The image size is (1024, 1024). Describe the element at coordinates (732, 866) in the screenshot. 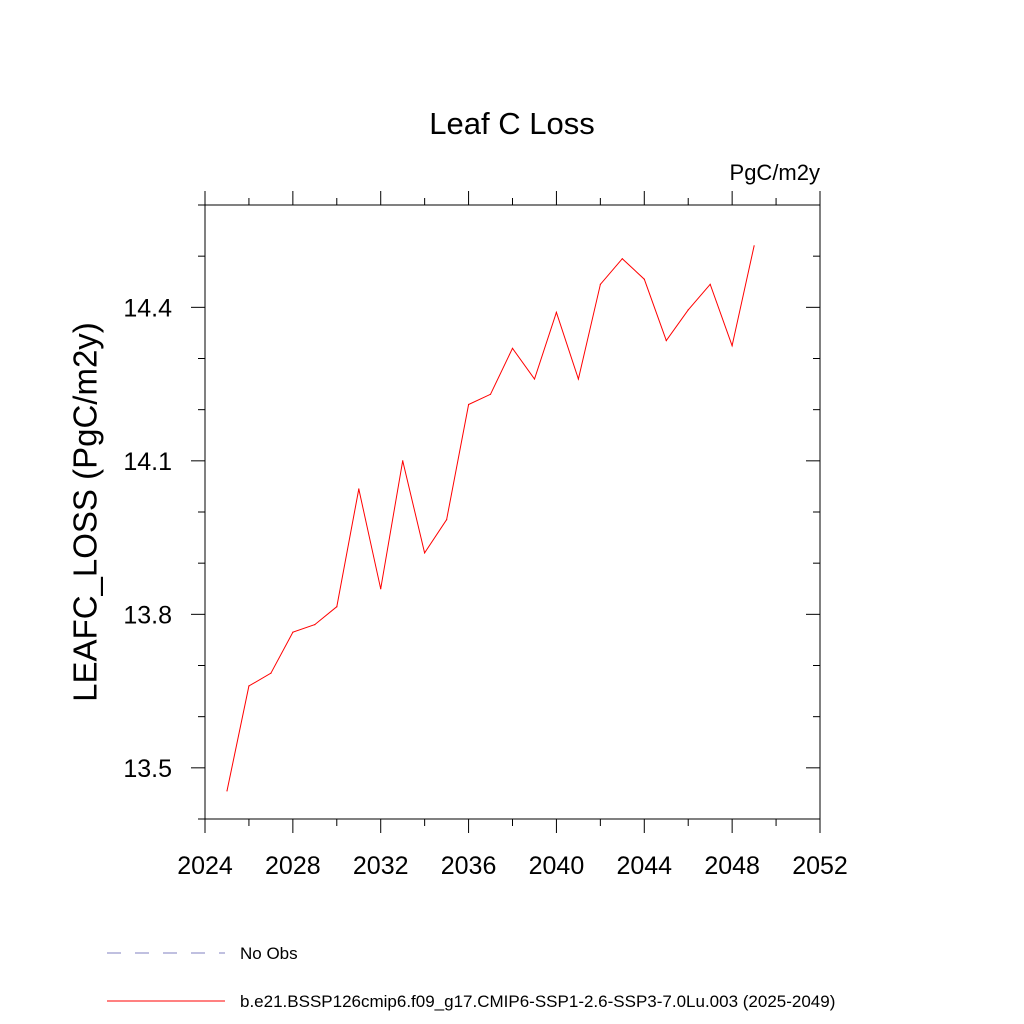

I see `x-tick-label: 2048` at that location.